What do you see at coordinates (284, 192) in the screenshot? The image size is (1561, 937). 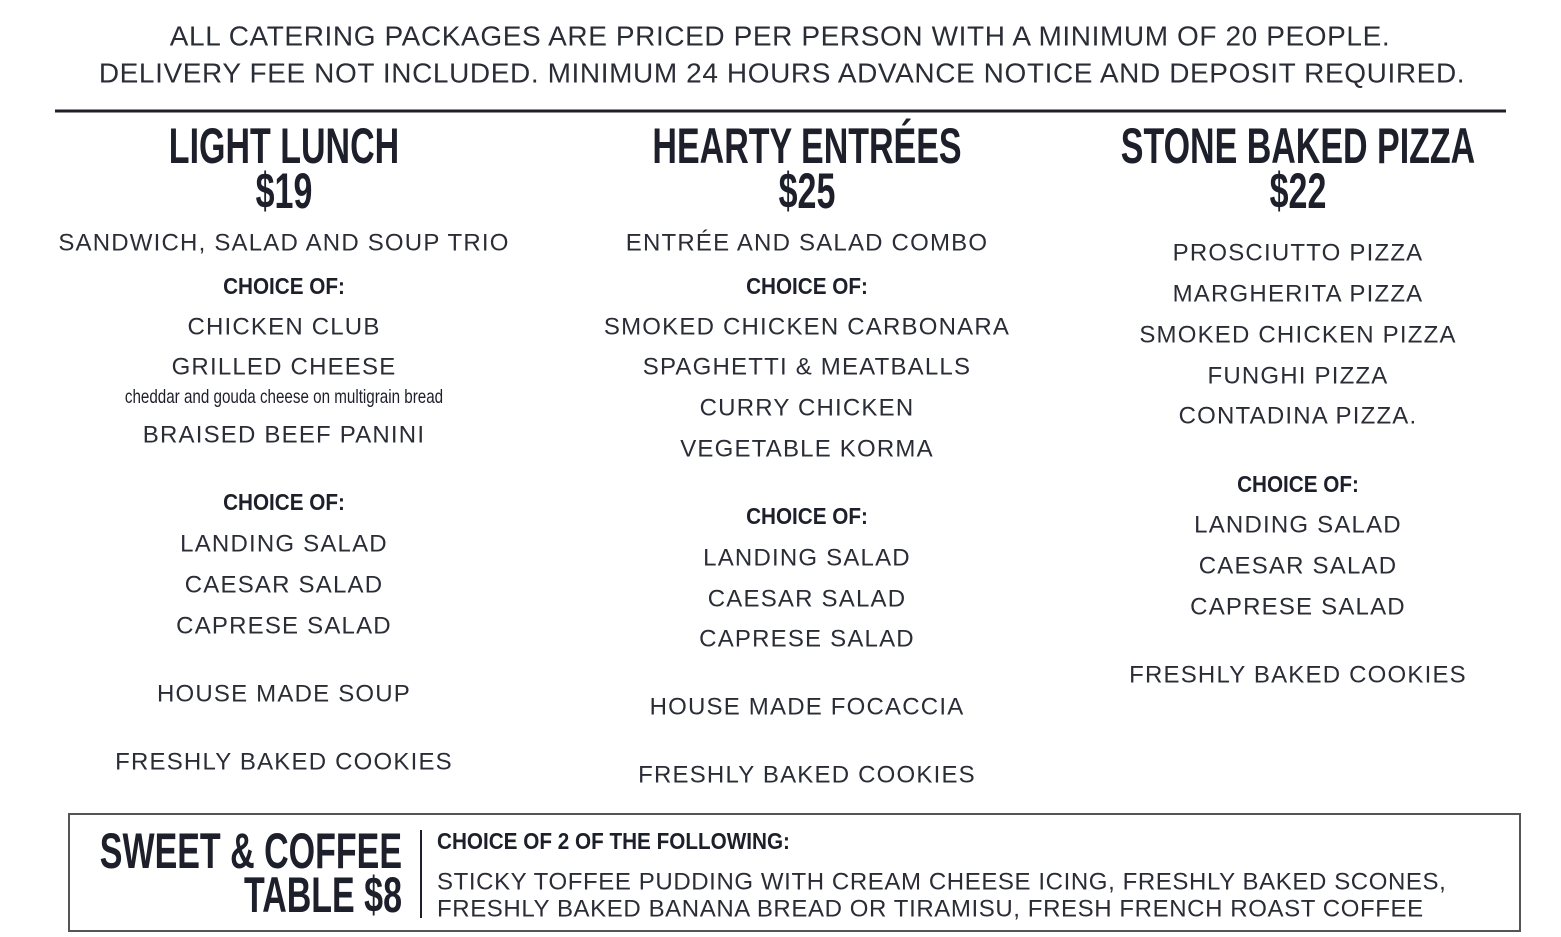 I see `column-price: $19` at bounding box center [284, 192].